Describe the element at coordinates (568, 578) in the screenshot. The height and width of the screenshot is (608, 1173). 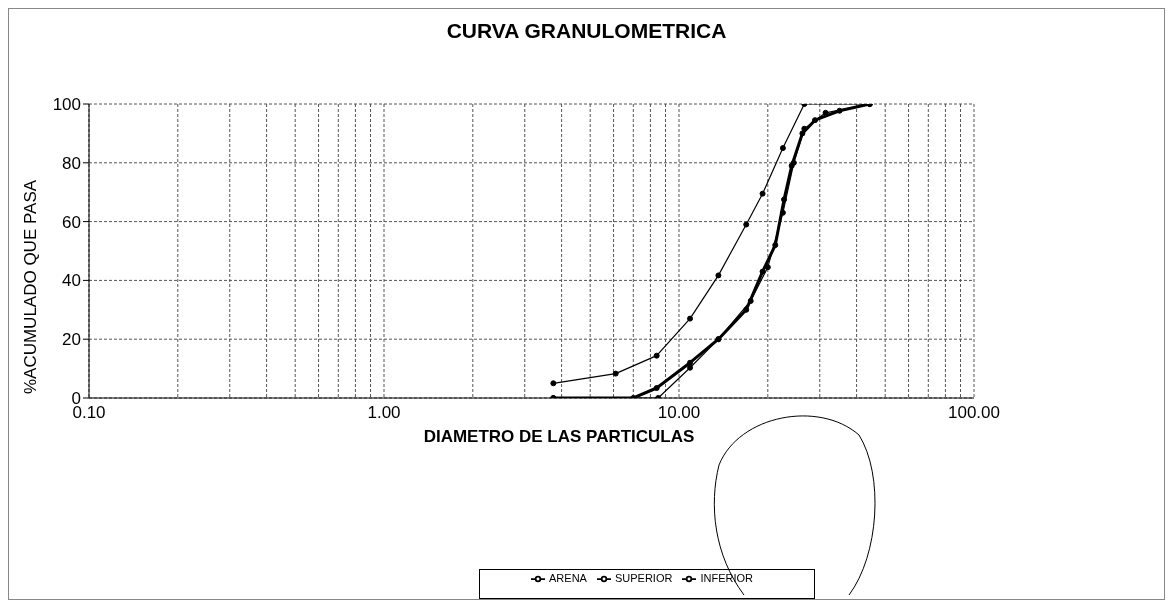
I see `legend-label: ARENA` at that location.